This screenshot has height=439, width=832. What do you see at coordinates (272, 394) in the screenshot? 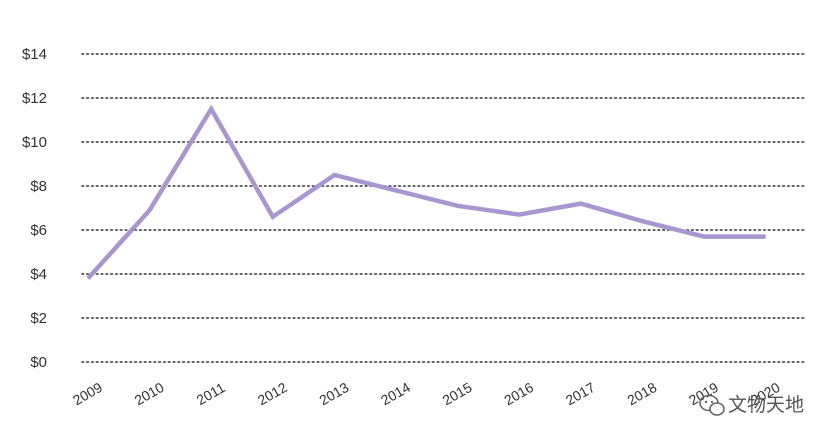
I see `x-tick-label: 2012` at bounding box center [272, 394].